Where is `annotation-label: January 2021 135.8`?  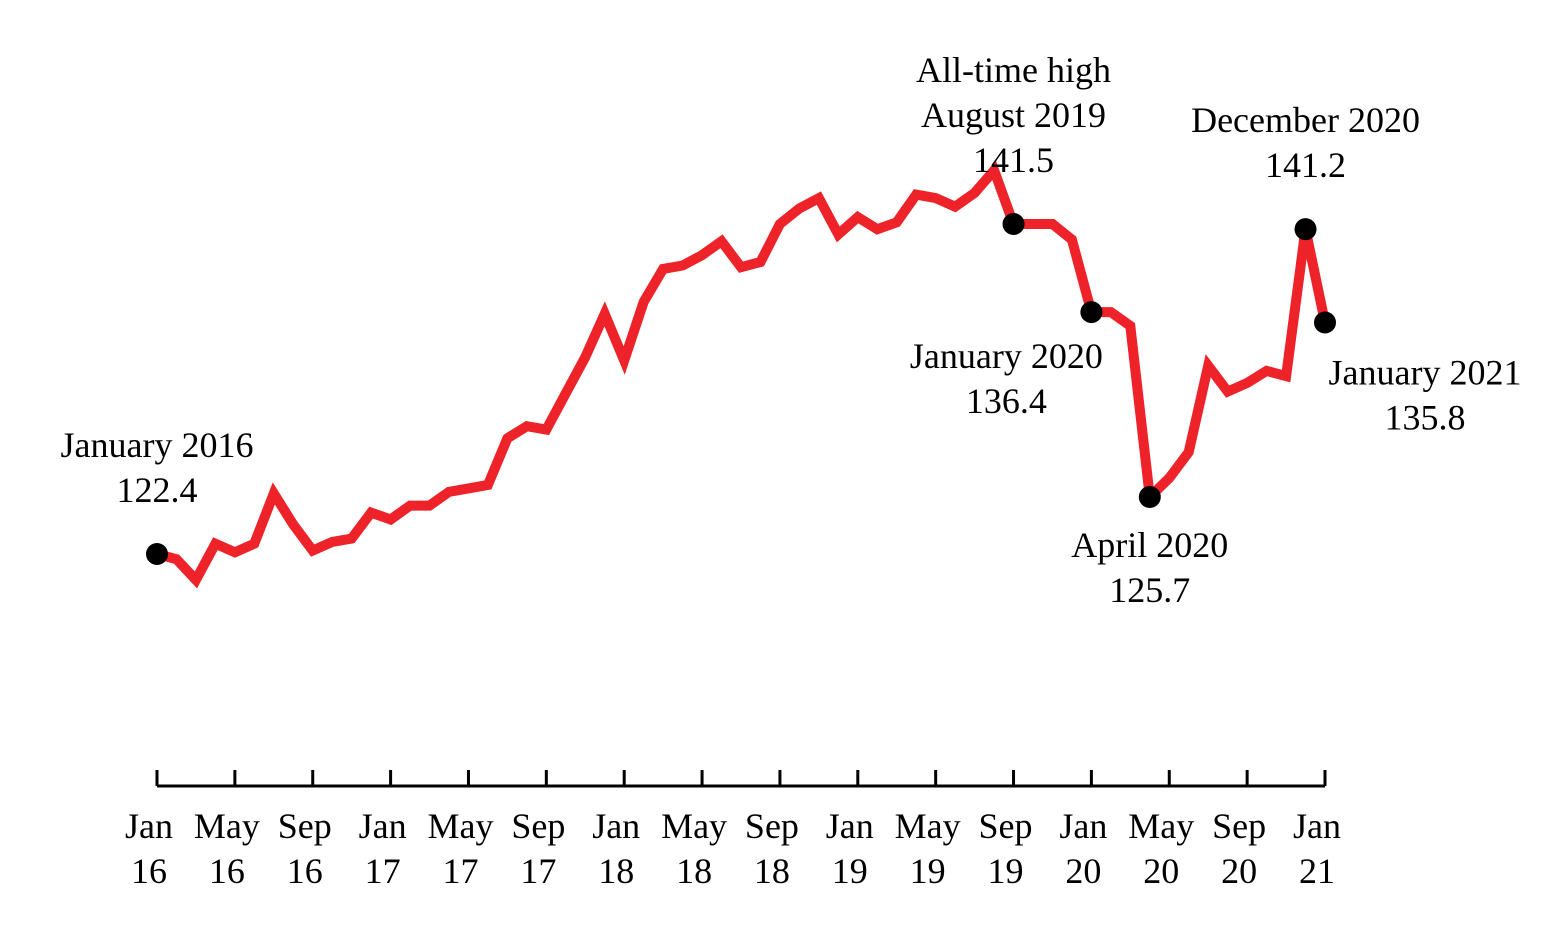
annotation-label: January 2021 135.8 is located at coordinates (1425, 394).